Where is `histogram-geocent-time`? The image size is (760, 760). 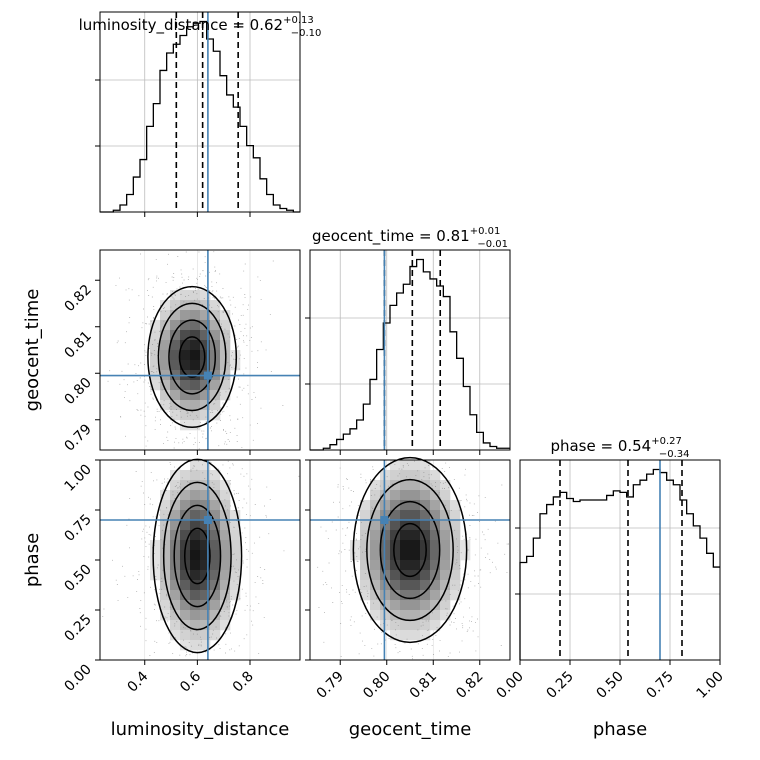
histogram-geocent-time is located at coordinates (410, 354).